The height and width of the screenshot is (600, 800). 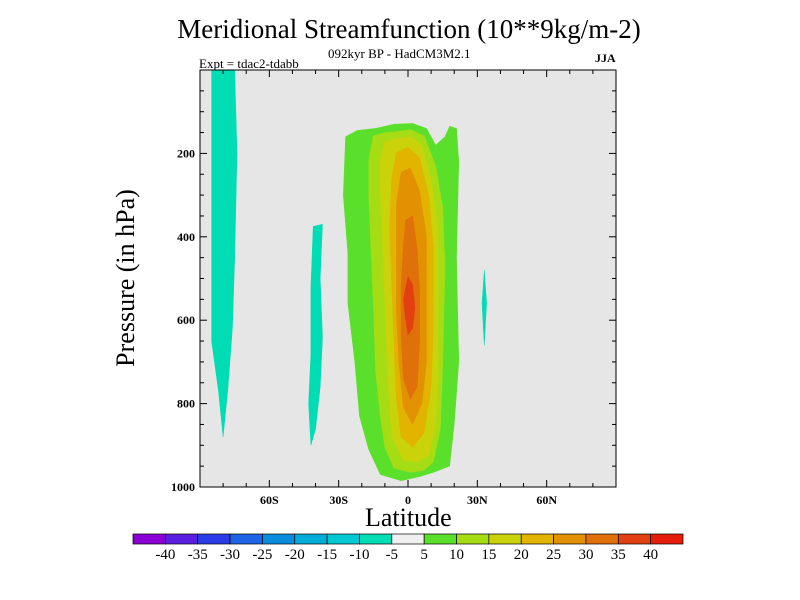 I want to click on colorbar-label-15: 40, so click(x=650, y=555).